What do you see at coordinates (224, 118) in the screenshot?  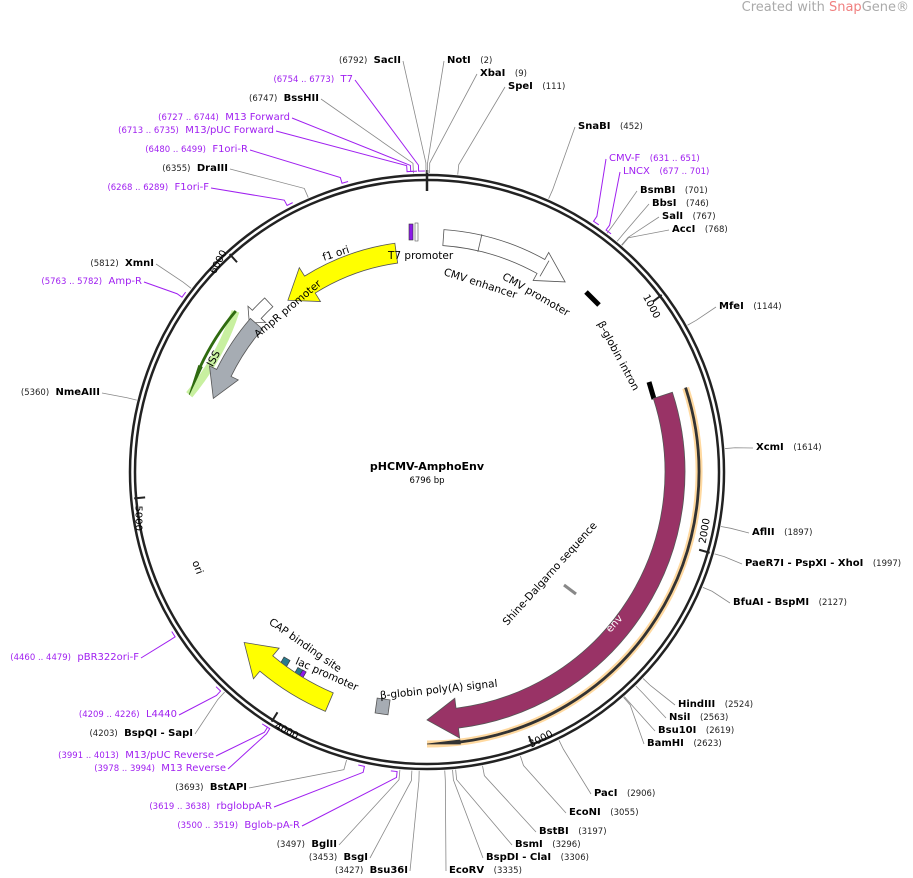 I see `primer-label: (6727 .. 6744) M13 Forward` at bounding box center [224, 118].